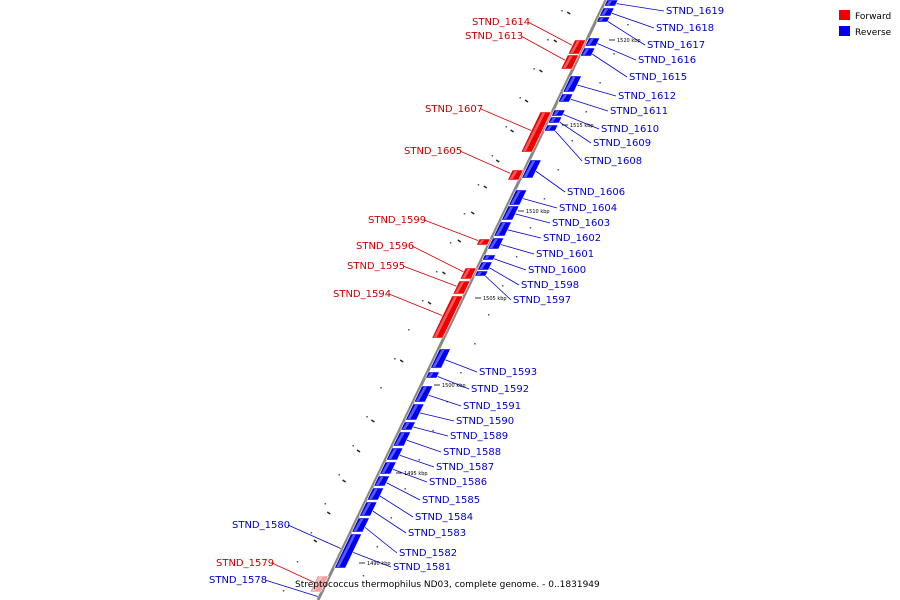 The image size is (900, 600). Describe the element at coordinates (667, 60) in the screenshot. I see `gene-label-stnd-1616: STND_1616` at that location.